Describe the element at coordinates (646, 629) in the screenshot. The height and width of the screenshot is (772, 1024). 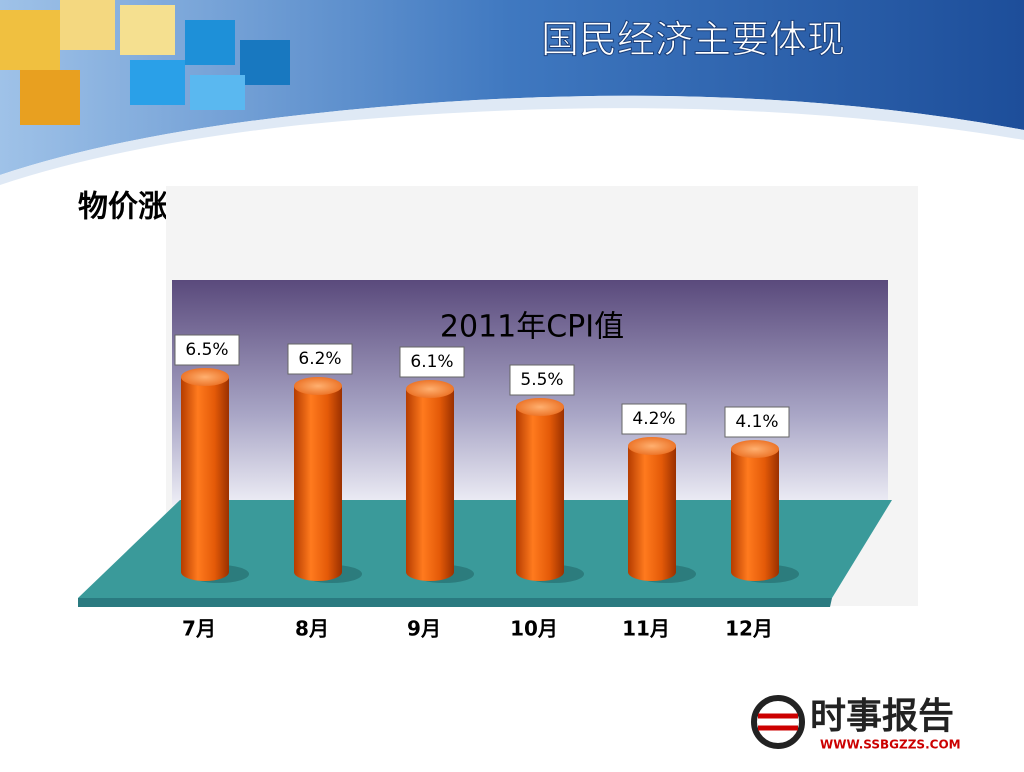
I see `x-tick-label: 11月` at that location.